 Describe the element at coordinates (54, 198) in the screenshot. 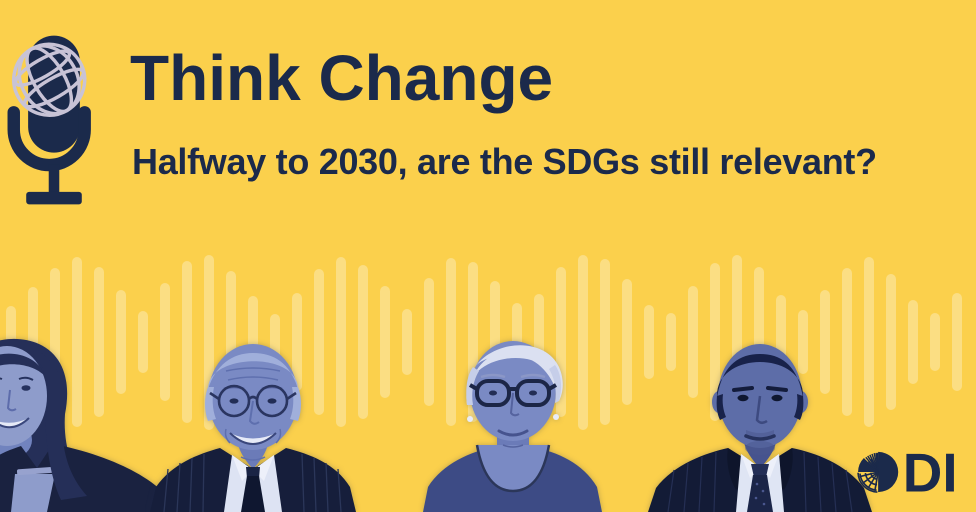

I see `mic-base` at that location.